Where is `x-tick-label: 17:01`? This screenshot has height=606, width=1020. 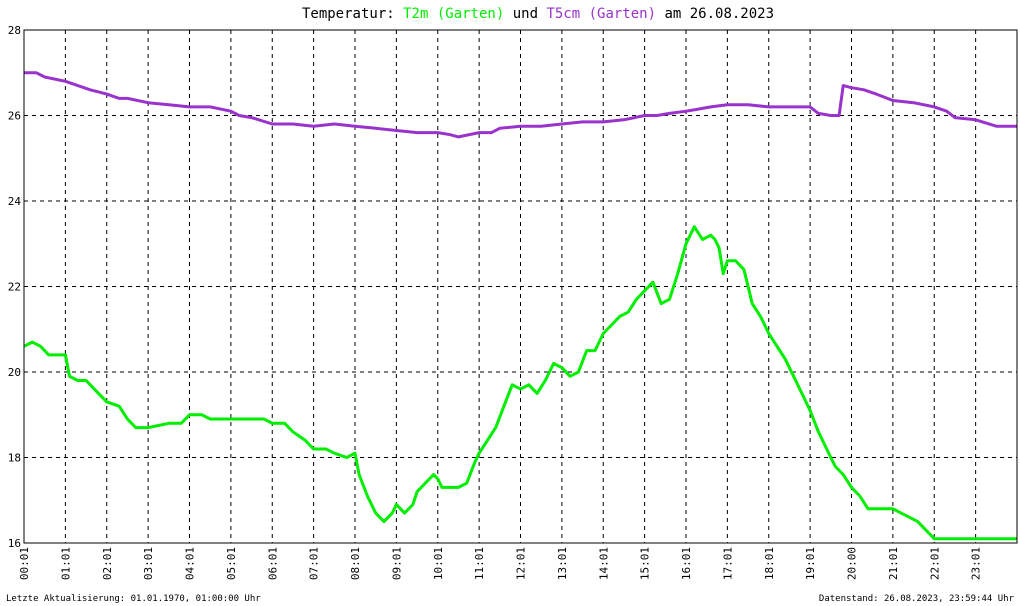
x-tick-label: 17:01 is located at coordinates (727, 563).